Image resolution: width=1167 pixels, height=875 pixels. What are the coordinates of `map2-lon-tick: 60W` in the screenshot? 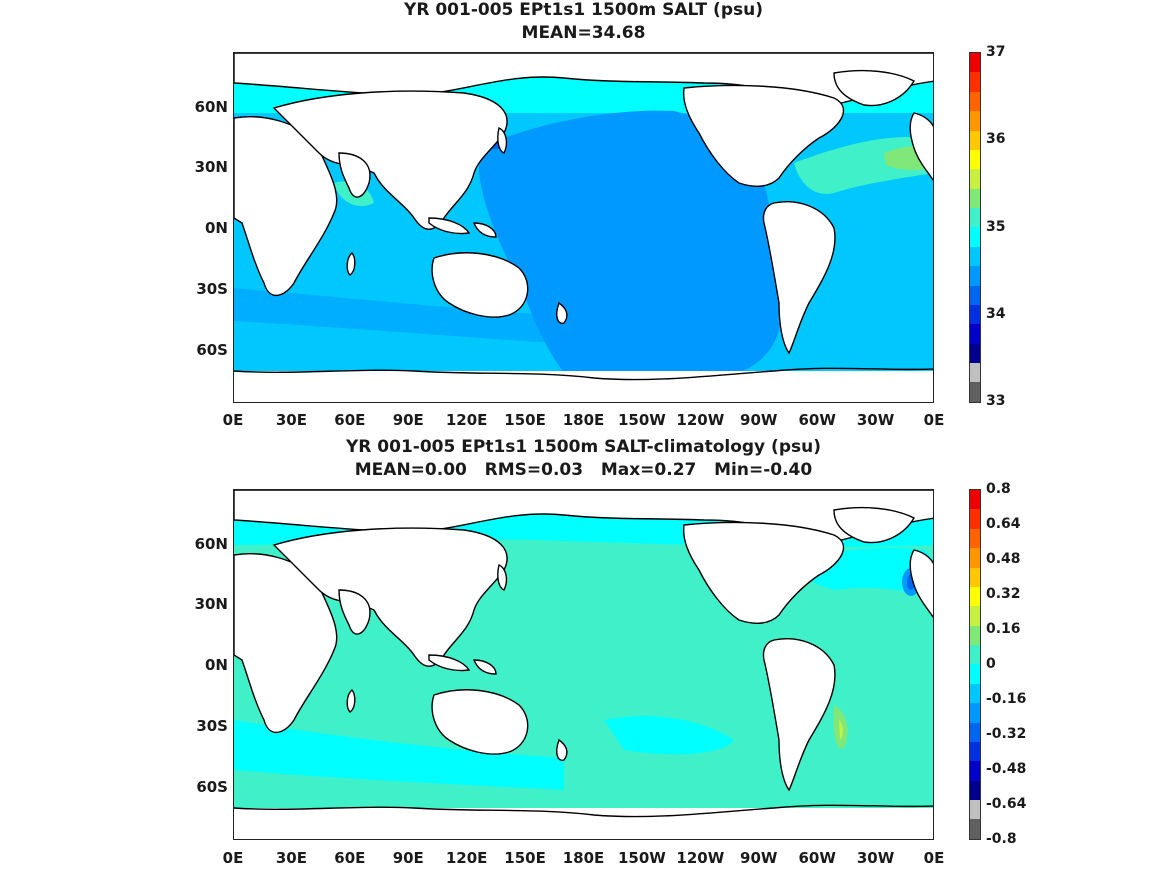 It's located at (817, 858).